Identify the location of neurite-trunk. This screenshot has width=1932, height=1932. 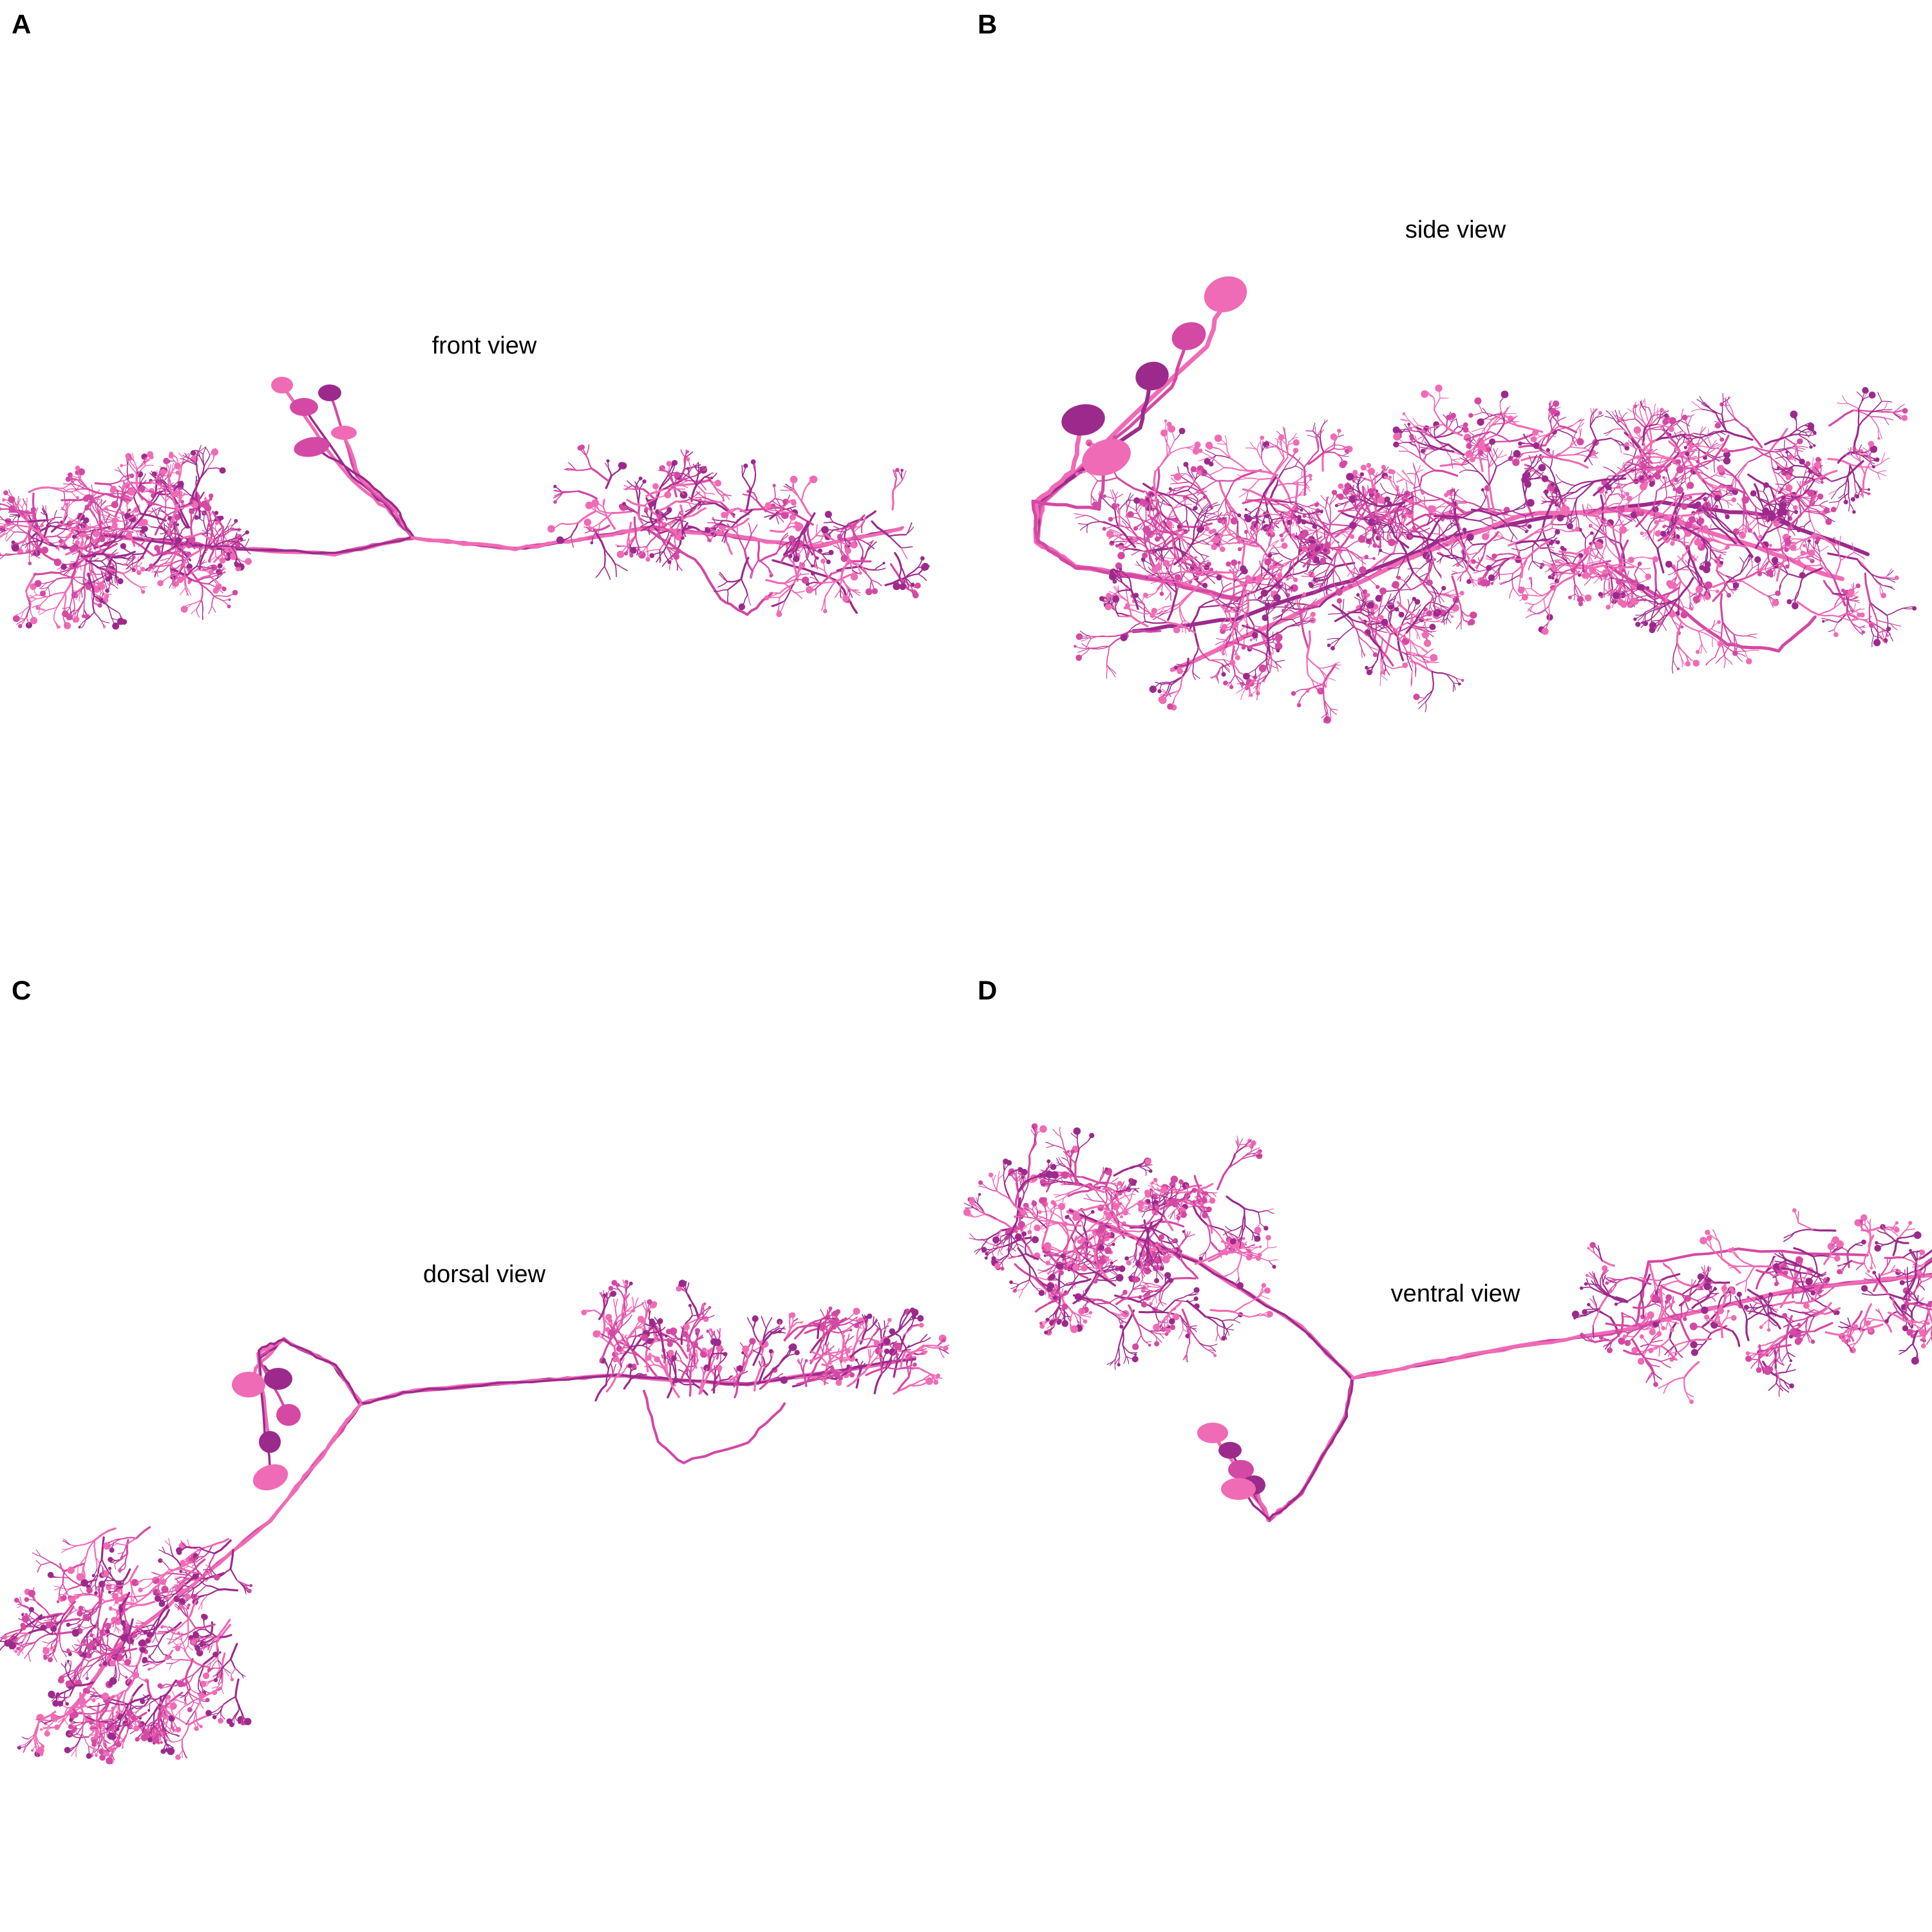
(1713, 609).